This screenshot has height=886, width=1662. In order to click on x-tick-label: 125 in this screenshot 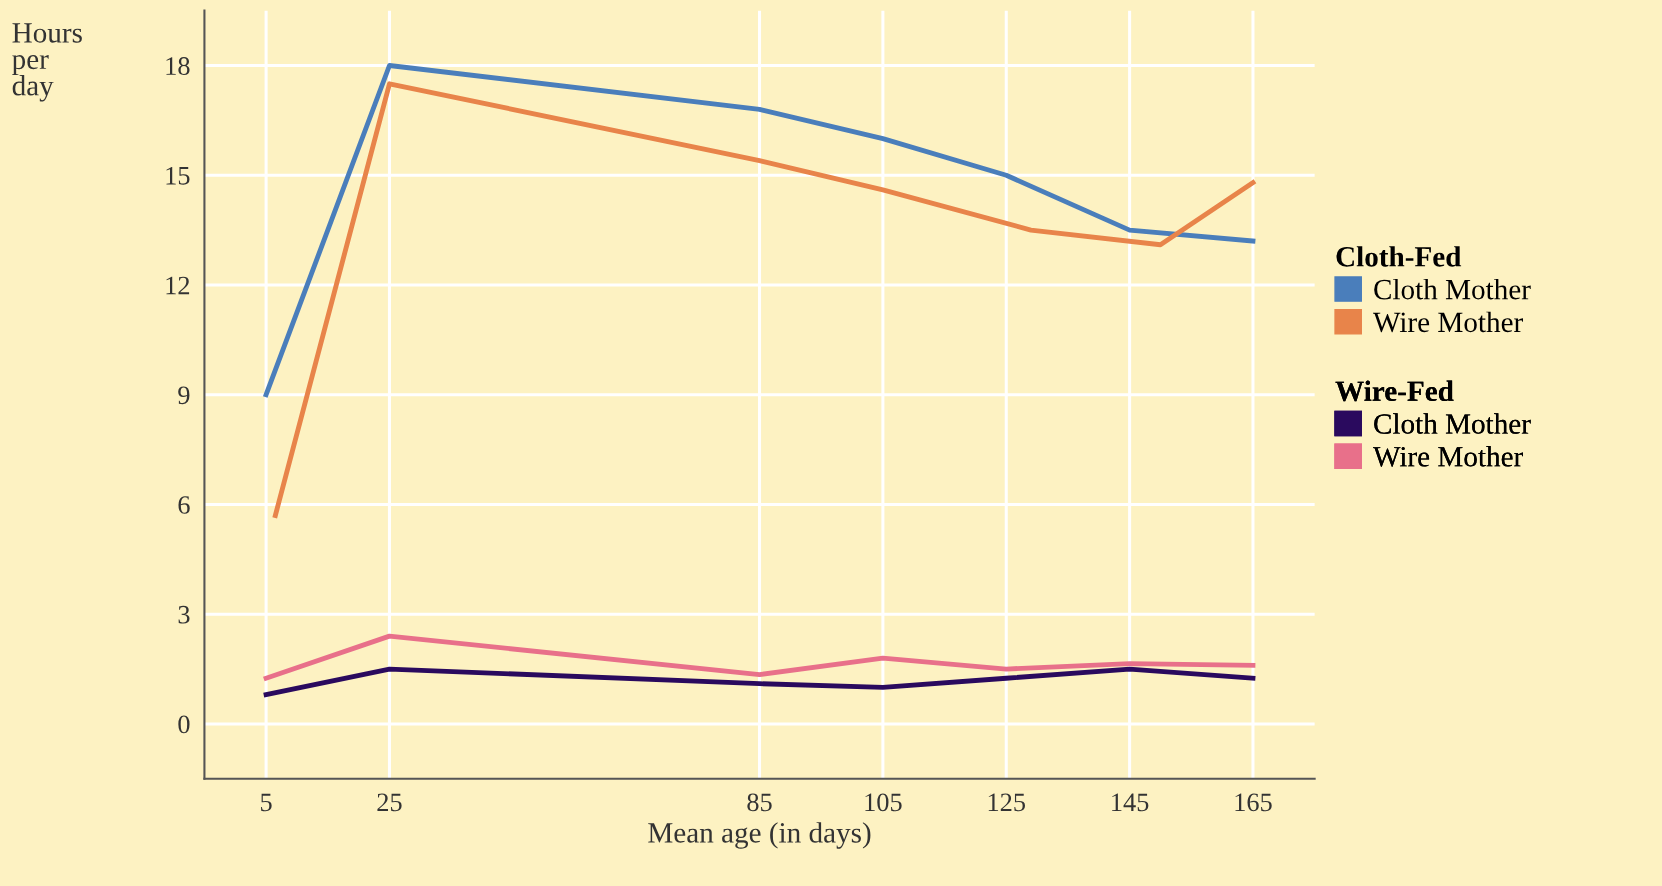, I will do `click(1007, 802)`.